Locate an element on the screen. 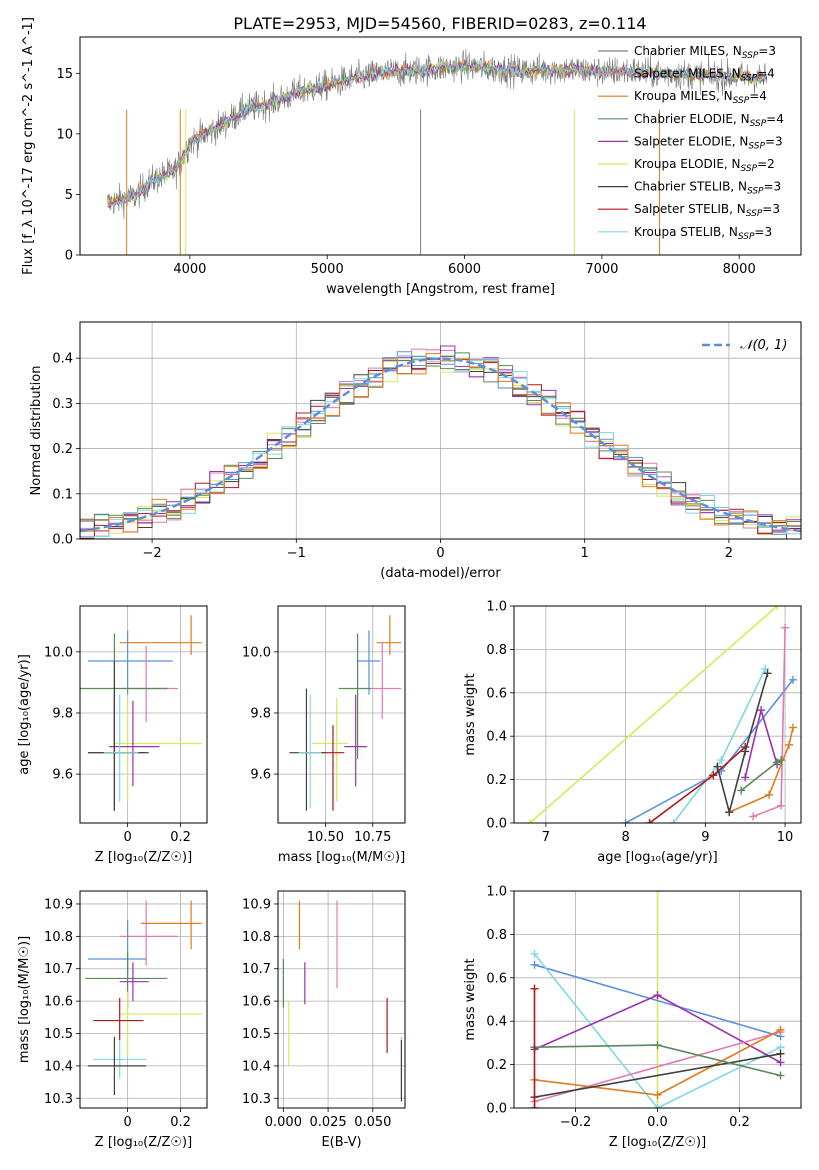  x-tick-label: −2 is located at coordinates (152, 553).